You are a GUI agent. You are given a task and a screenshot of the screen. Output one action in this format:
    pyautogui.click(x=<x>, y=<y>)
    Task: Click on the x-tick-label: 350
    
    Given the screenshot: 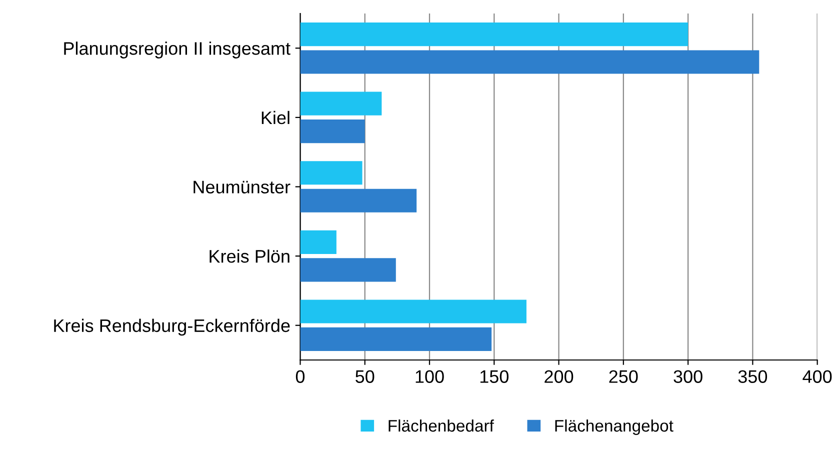 What is the action you would take?
    pyautogui.click(x=753, y=376)
    